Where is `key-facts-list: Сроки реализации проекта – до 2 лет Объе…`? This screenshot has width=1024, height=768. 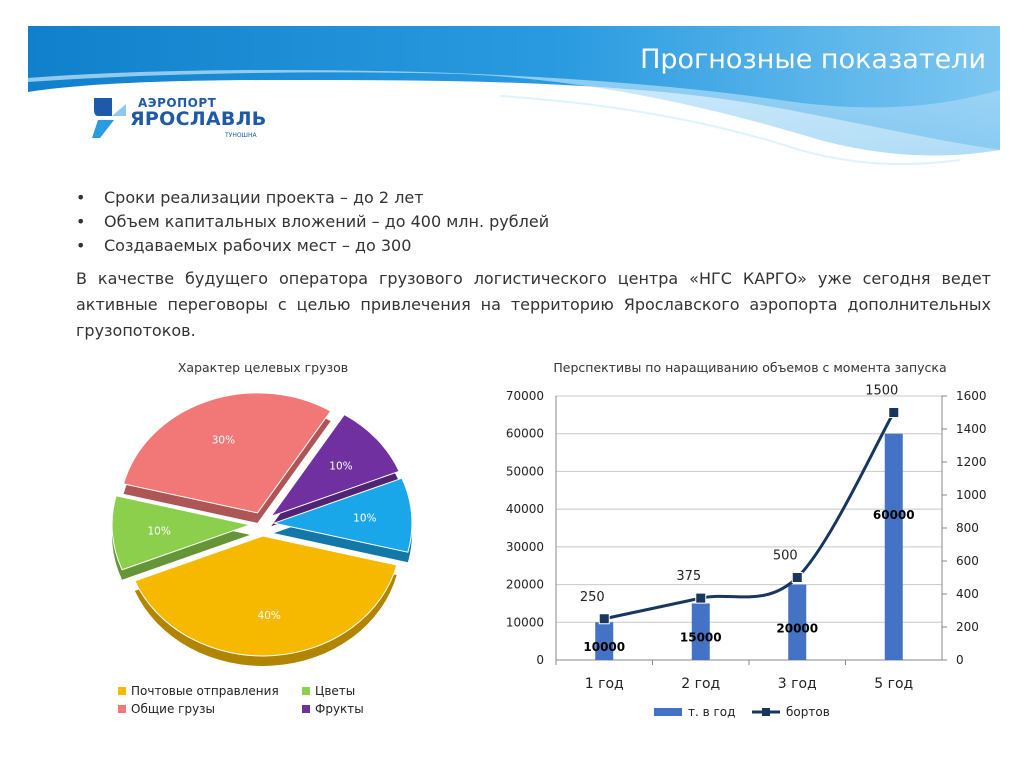
key-facts-list: Сроки реализации проекта – до 2 лет Объе… is located at coordinates (311, 222).